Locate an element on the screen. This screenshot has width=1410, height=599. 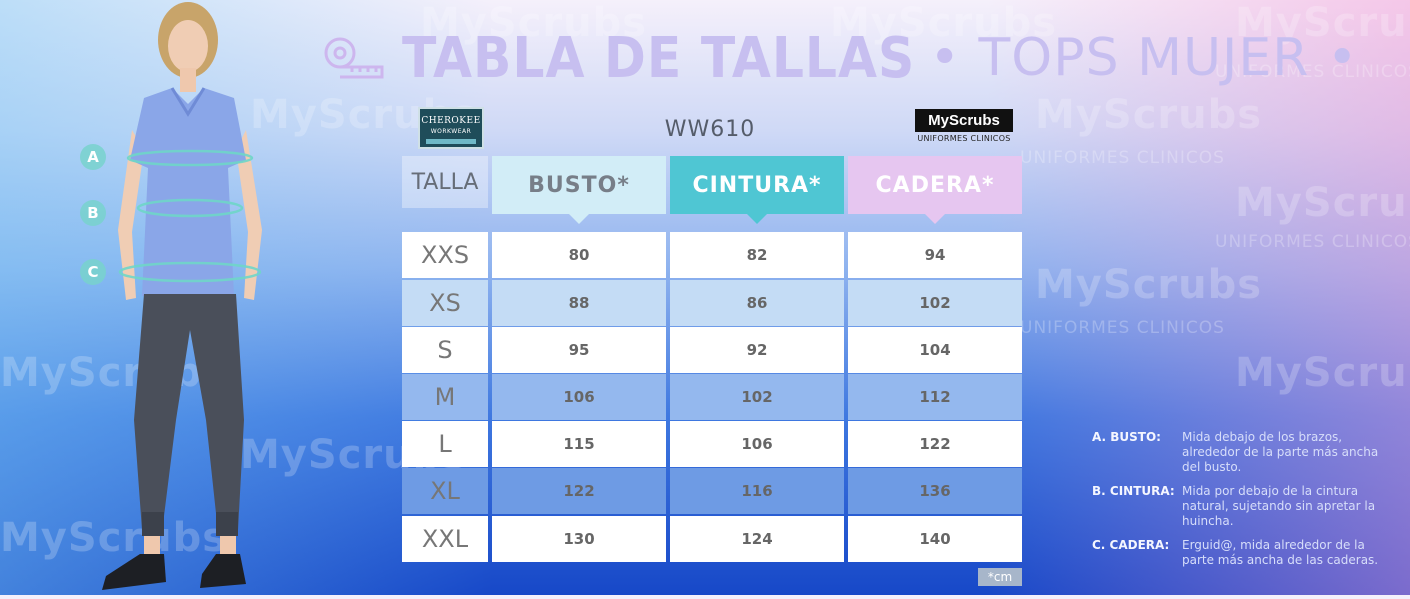
table-row: M 106 102 112 is located at coordinates (712, 397).